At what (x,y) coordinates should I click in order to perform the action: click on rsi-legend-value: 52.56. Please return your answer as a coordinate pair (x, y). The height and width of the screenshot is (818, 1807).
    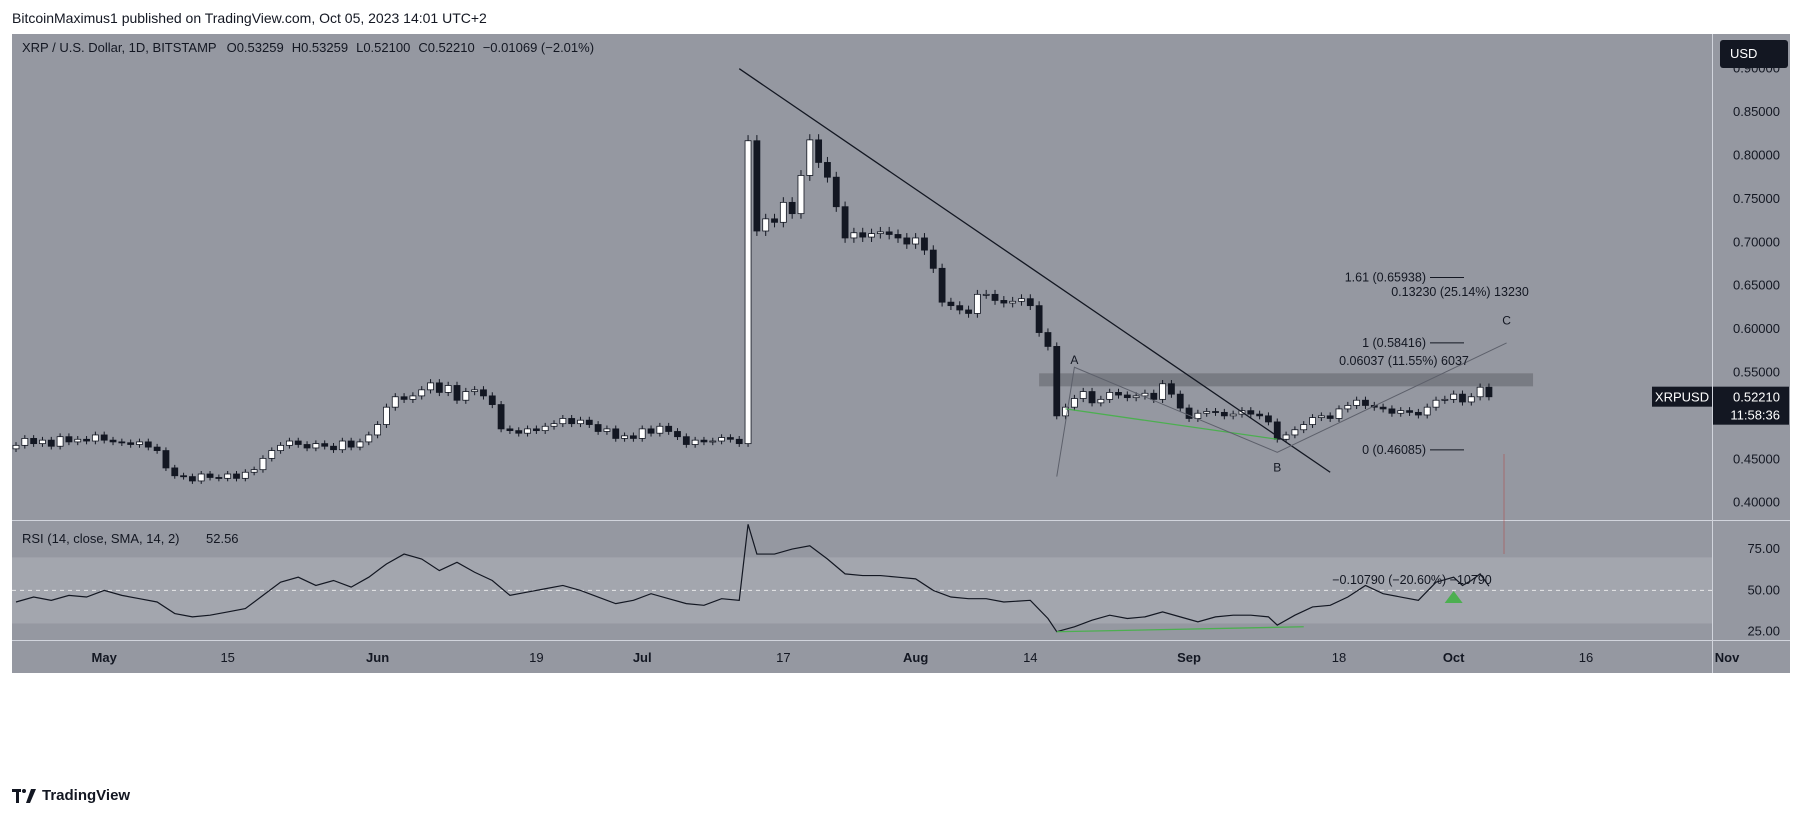
    Looking at the image, I should click on (222, 538).